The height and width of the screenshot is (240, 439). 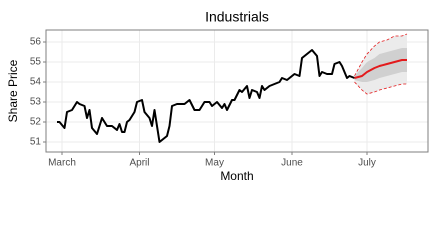 I want to click on y-tick-label: 51, so click(x=36, y=142).